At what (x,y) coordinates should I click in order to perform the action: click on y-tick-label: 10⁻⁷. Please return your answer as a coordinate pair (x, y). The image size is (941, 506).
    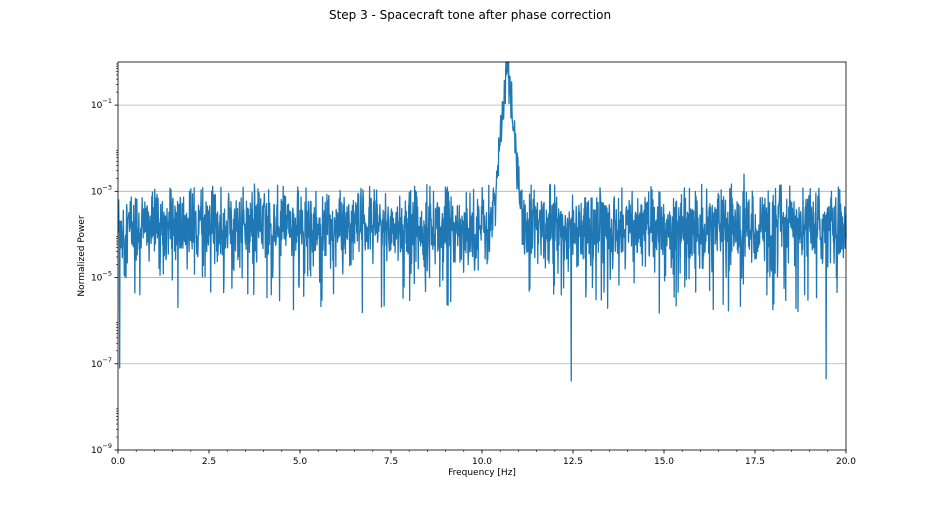
    Looking at the image, I should click on (101, 363).